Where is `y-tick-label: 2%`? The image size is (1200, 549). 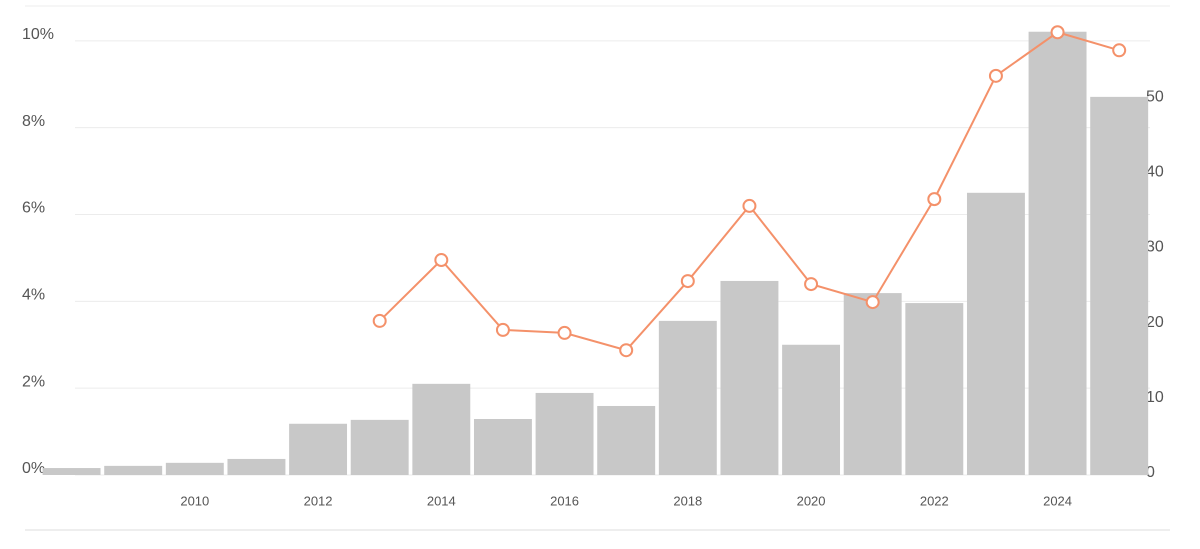 y-tick-label: 2% is located at coordinates (33, 381).